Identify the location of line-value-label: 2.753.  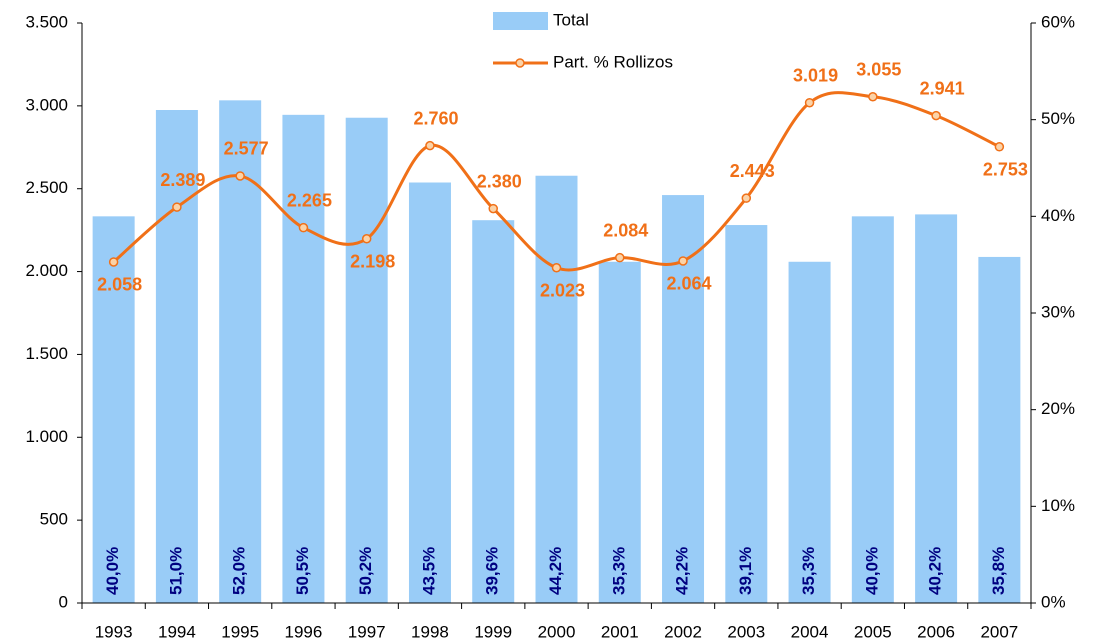
(1005, 170).